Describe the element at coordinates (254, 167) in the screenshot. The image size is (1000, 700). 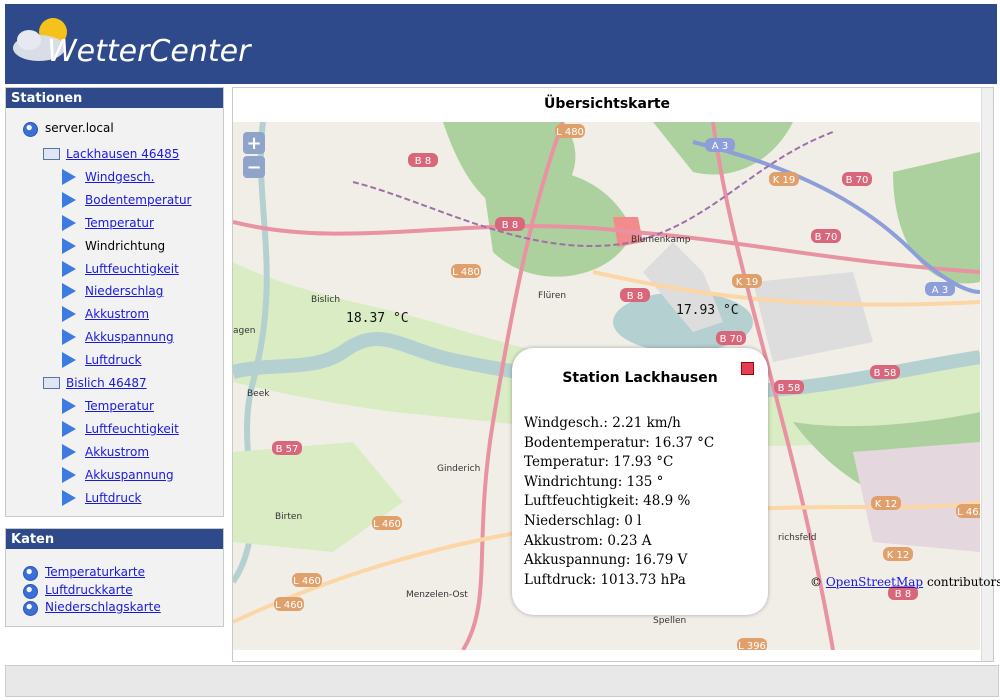
I see `zoom-out-button` at that location.